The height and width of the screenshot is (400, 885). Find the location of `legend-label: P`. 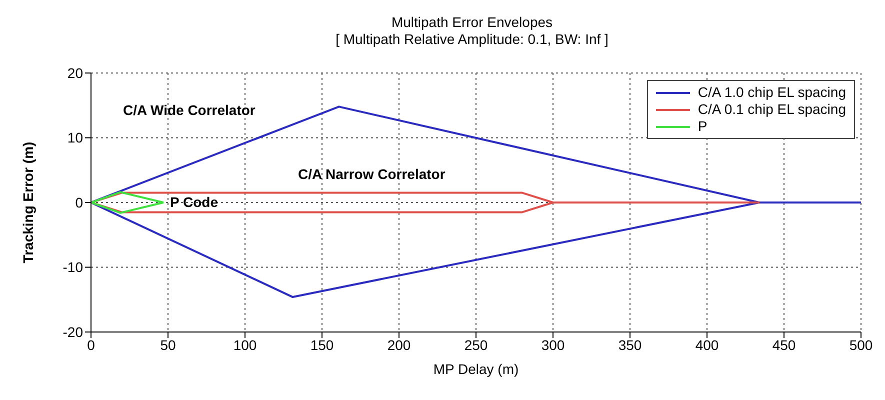

legend-label: P is located at coordinates (703, 126).